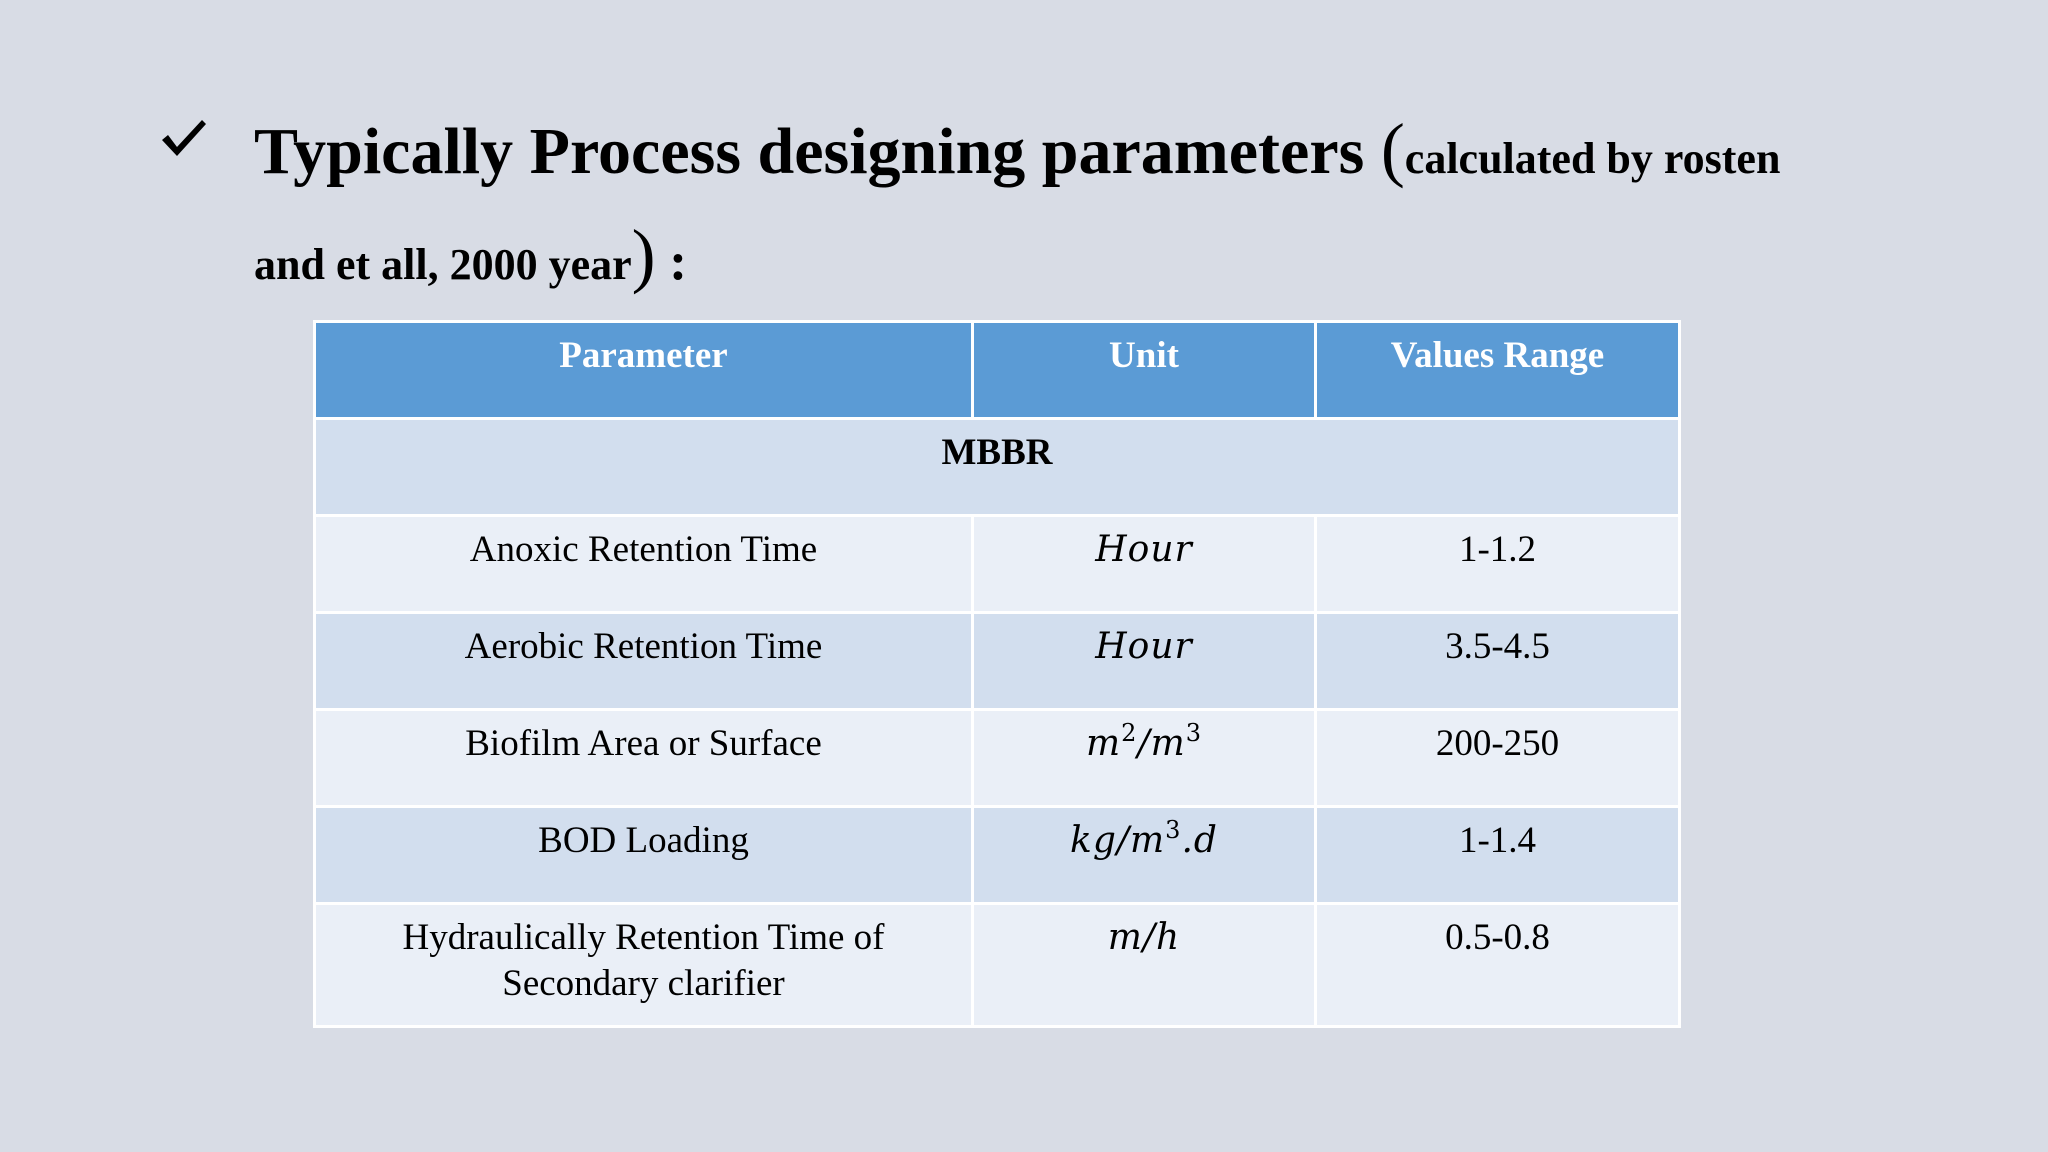 The height and width of the screenshot is (1152, 2048). I want to click on section-row: MBBR, so click(997, 467).